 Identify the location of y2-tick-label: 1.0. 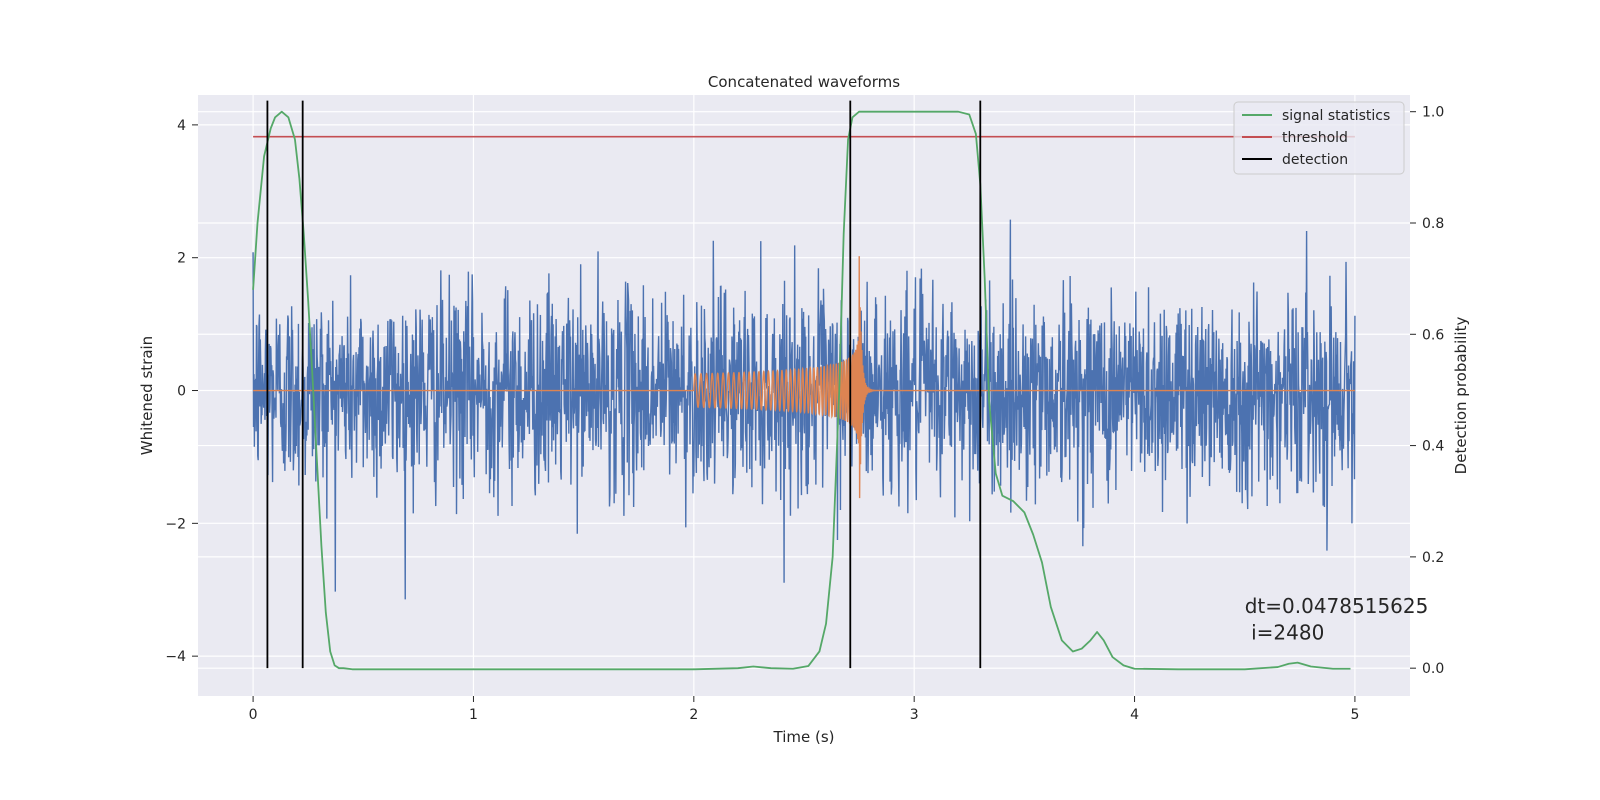
(1433, 113).